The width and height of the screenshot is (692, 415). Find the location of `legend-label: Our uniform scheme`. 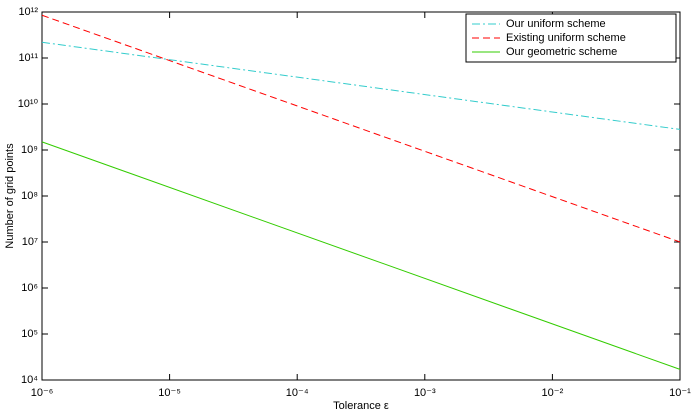

legend-label: Our uniform scheme is located at coordinates (556, 24).